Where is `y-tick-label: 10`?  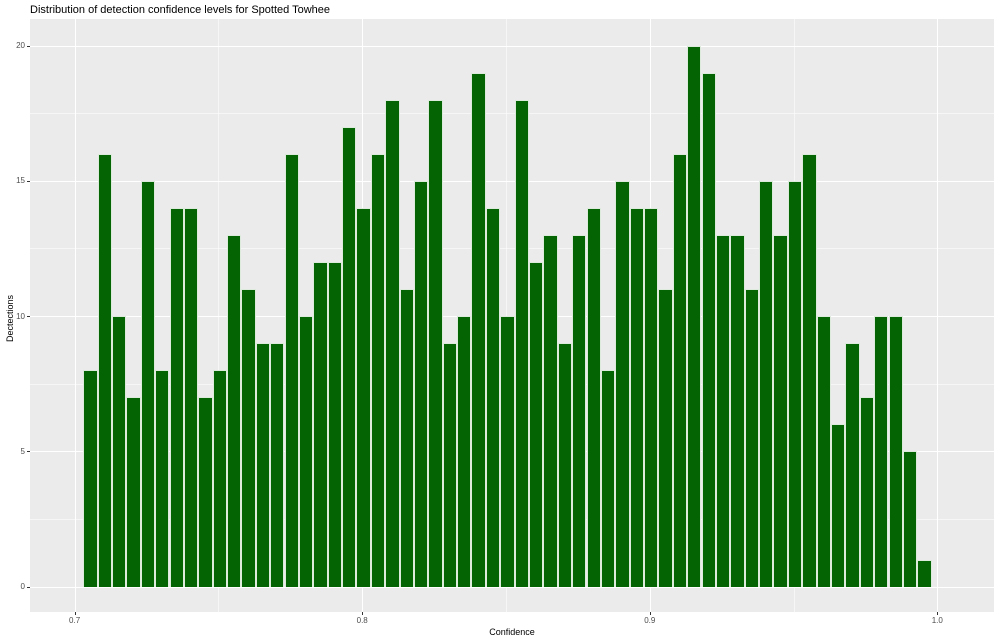
y-tick-label: 10 is located at coordinates (20, 316).